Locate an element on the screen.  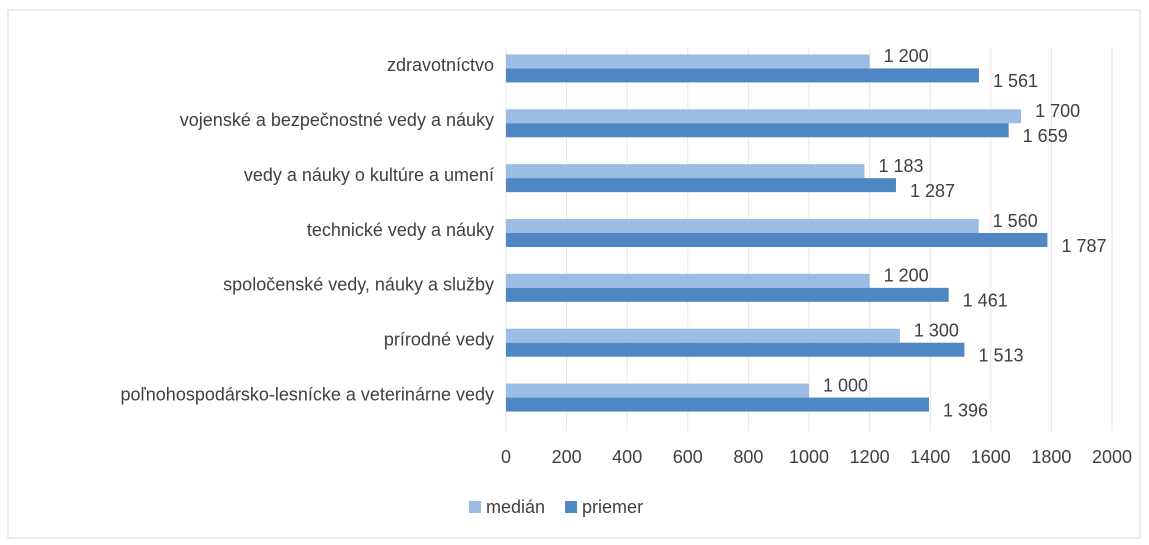
x-tick-label: 1000 is located at coordinates (809, 457).